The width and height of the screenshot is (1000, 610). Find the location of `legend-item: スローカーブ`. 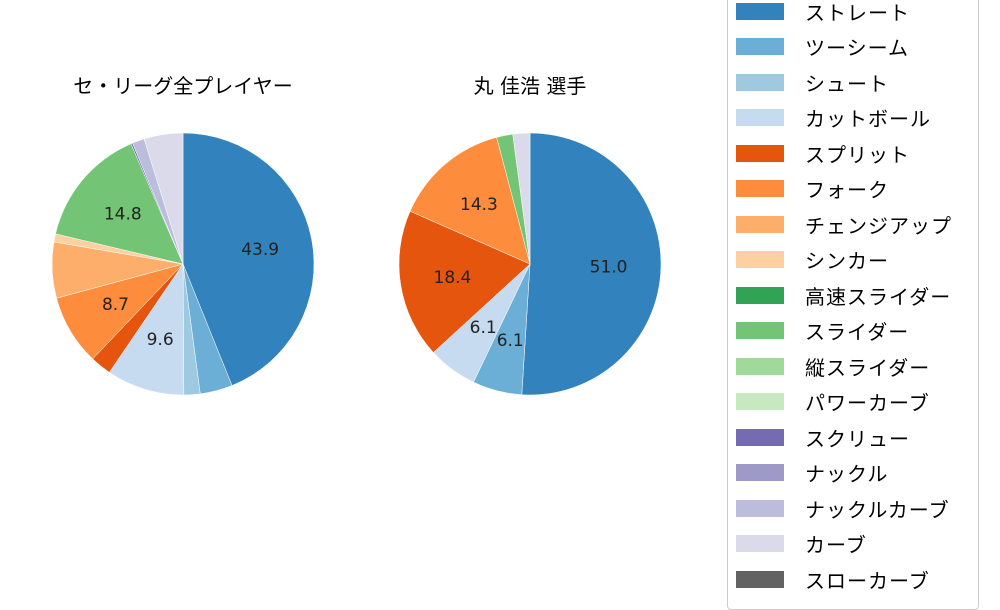

legend-item: スローカーブ is located at coordinates (833, 580).